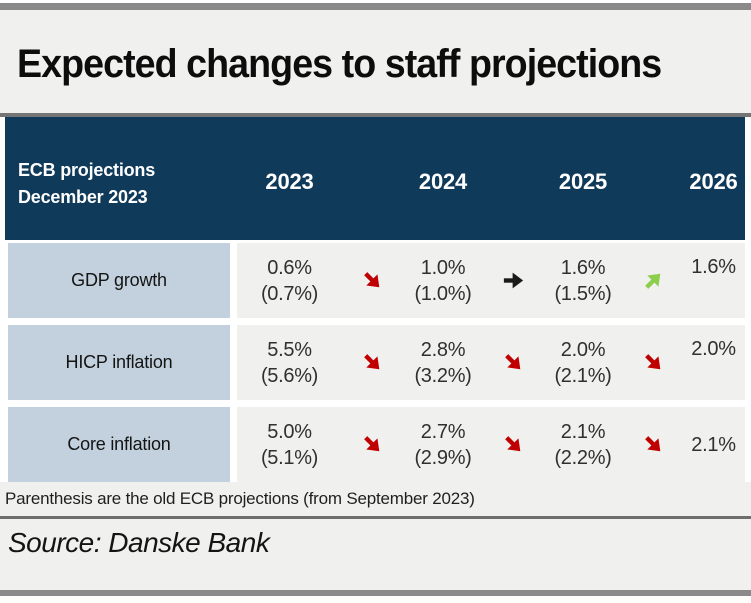  Describe the element at coordinates (289, 267) in the screenshot. I see `new-value: 0.6%` at that location.